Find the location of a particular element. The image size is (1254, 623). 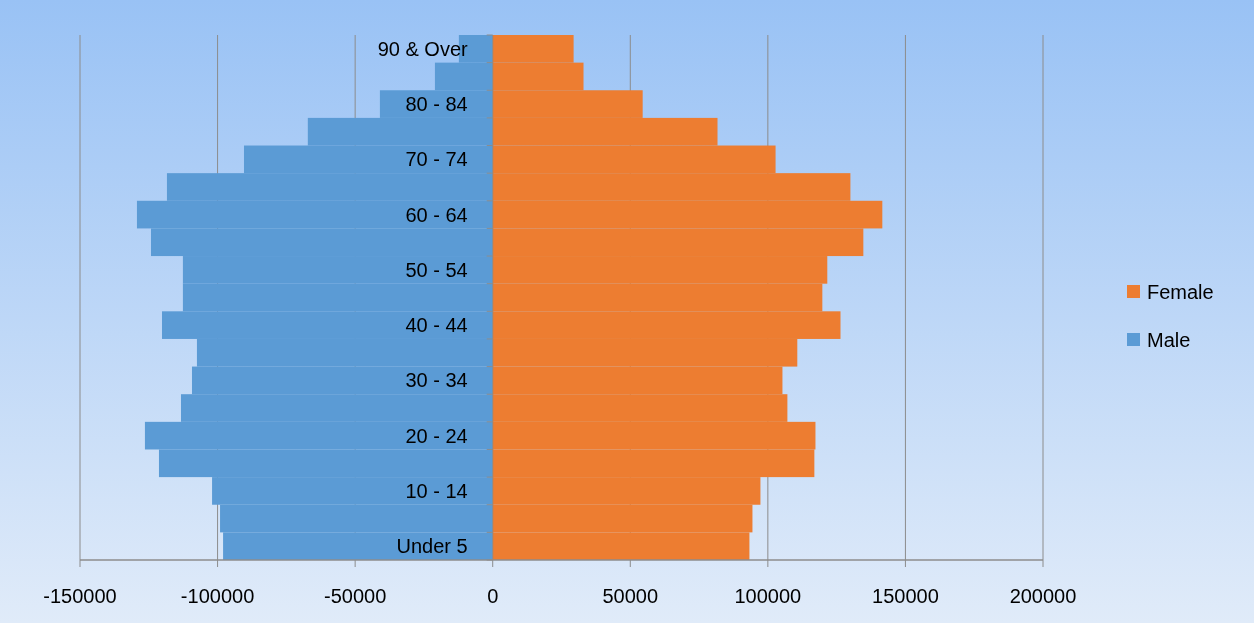

y-tick-label: 50 - 54 is located at coordinates (436, 269).